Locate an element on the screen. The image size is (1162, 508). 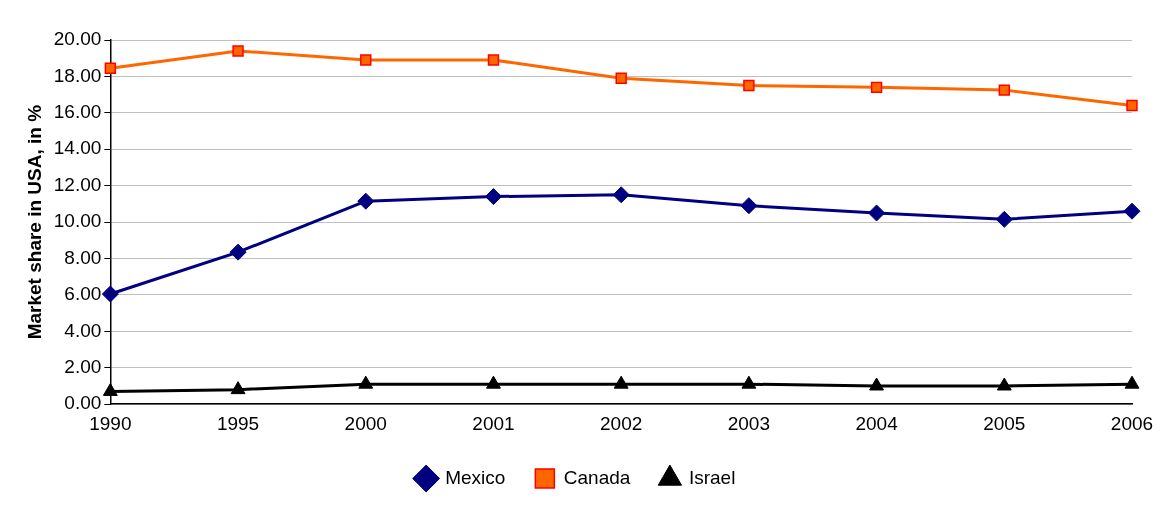
y-tick-label: 4.00 is located at coordinates (83, 330).